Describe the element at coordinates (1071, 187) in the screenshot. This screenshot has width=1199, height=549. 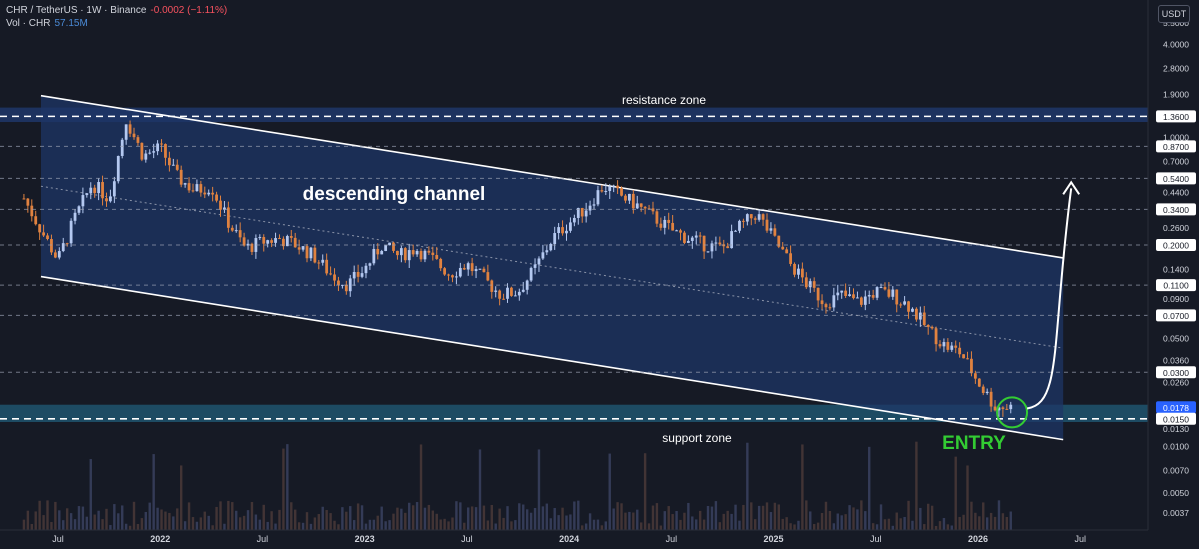
I see `target-arrow-head` at that location.